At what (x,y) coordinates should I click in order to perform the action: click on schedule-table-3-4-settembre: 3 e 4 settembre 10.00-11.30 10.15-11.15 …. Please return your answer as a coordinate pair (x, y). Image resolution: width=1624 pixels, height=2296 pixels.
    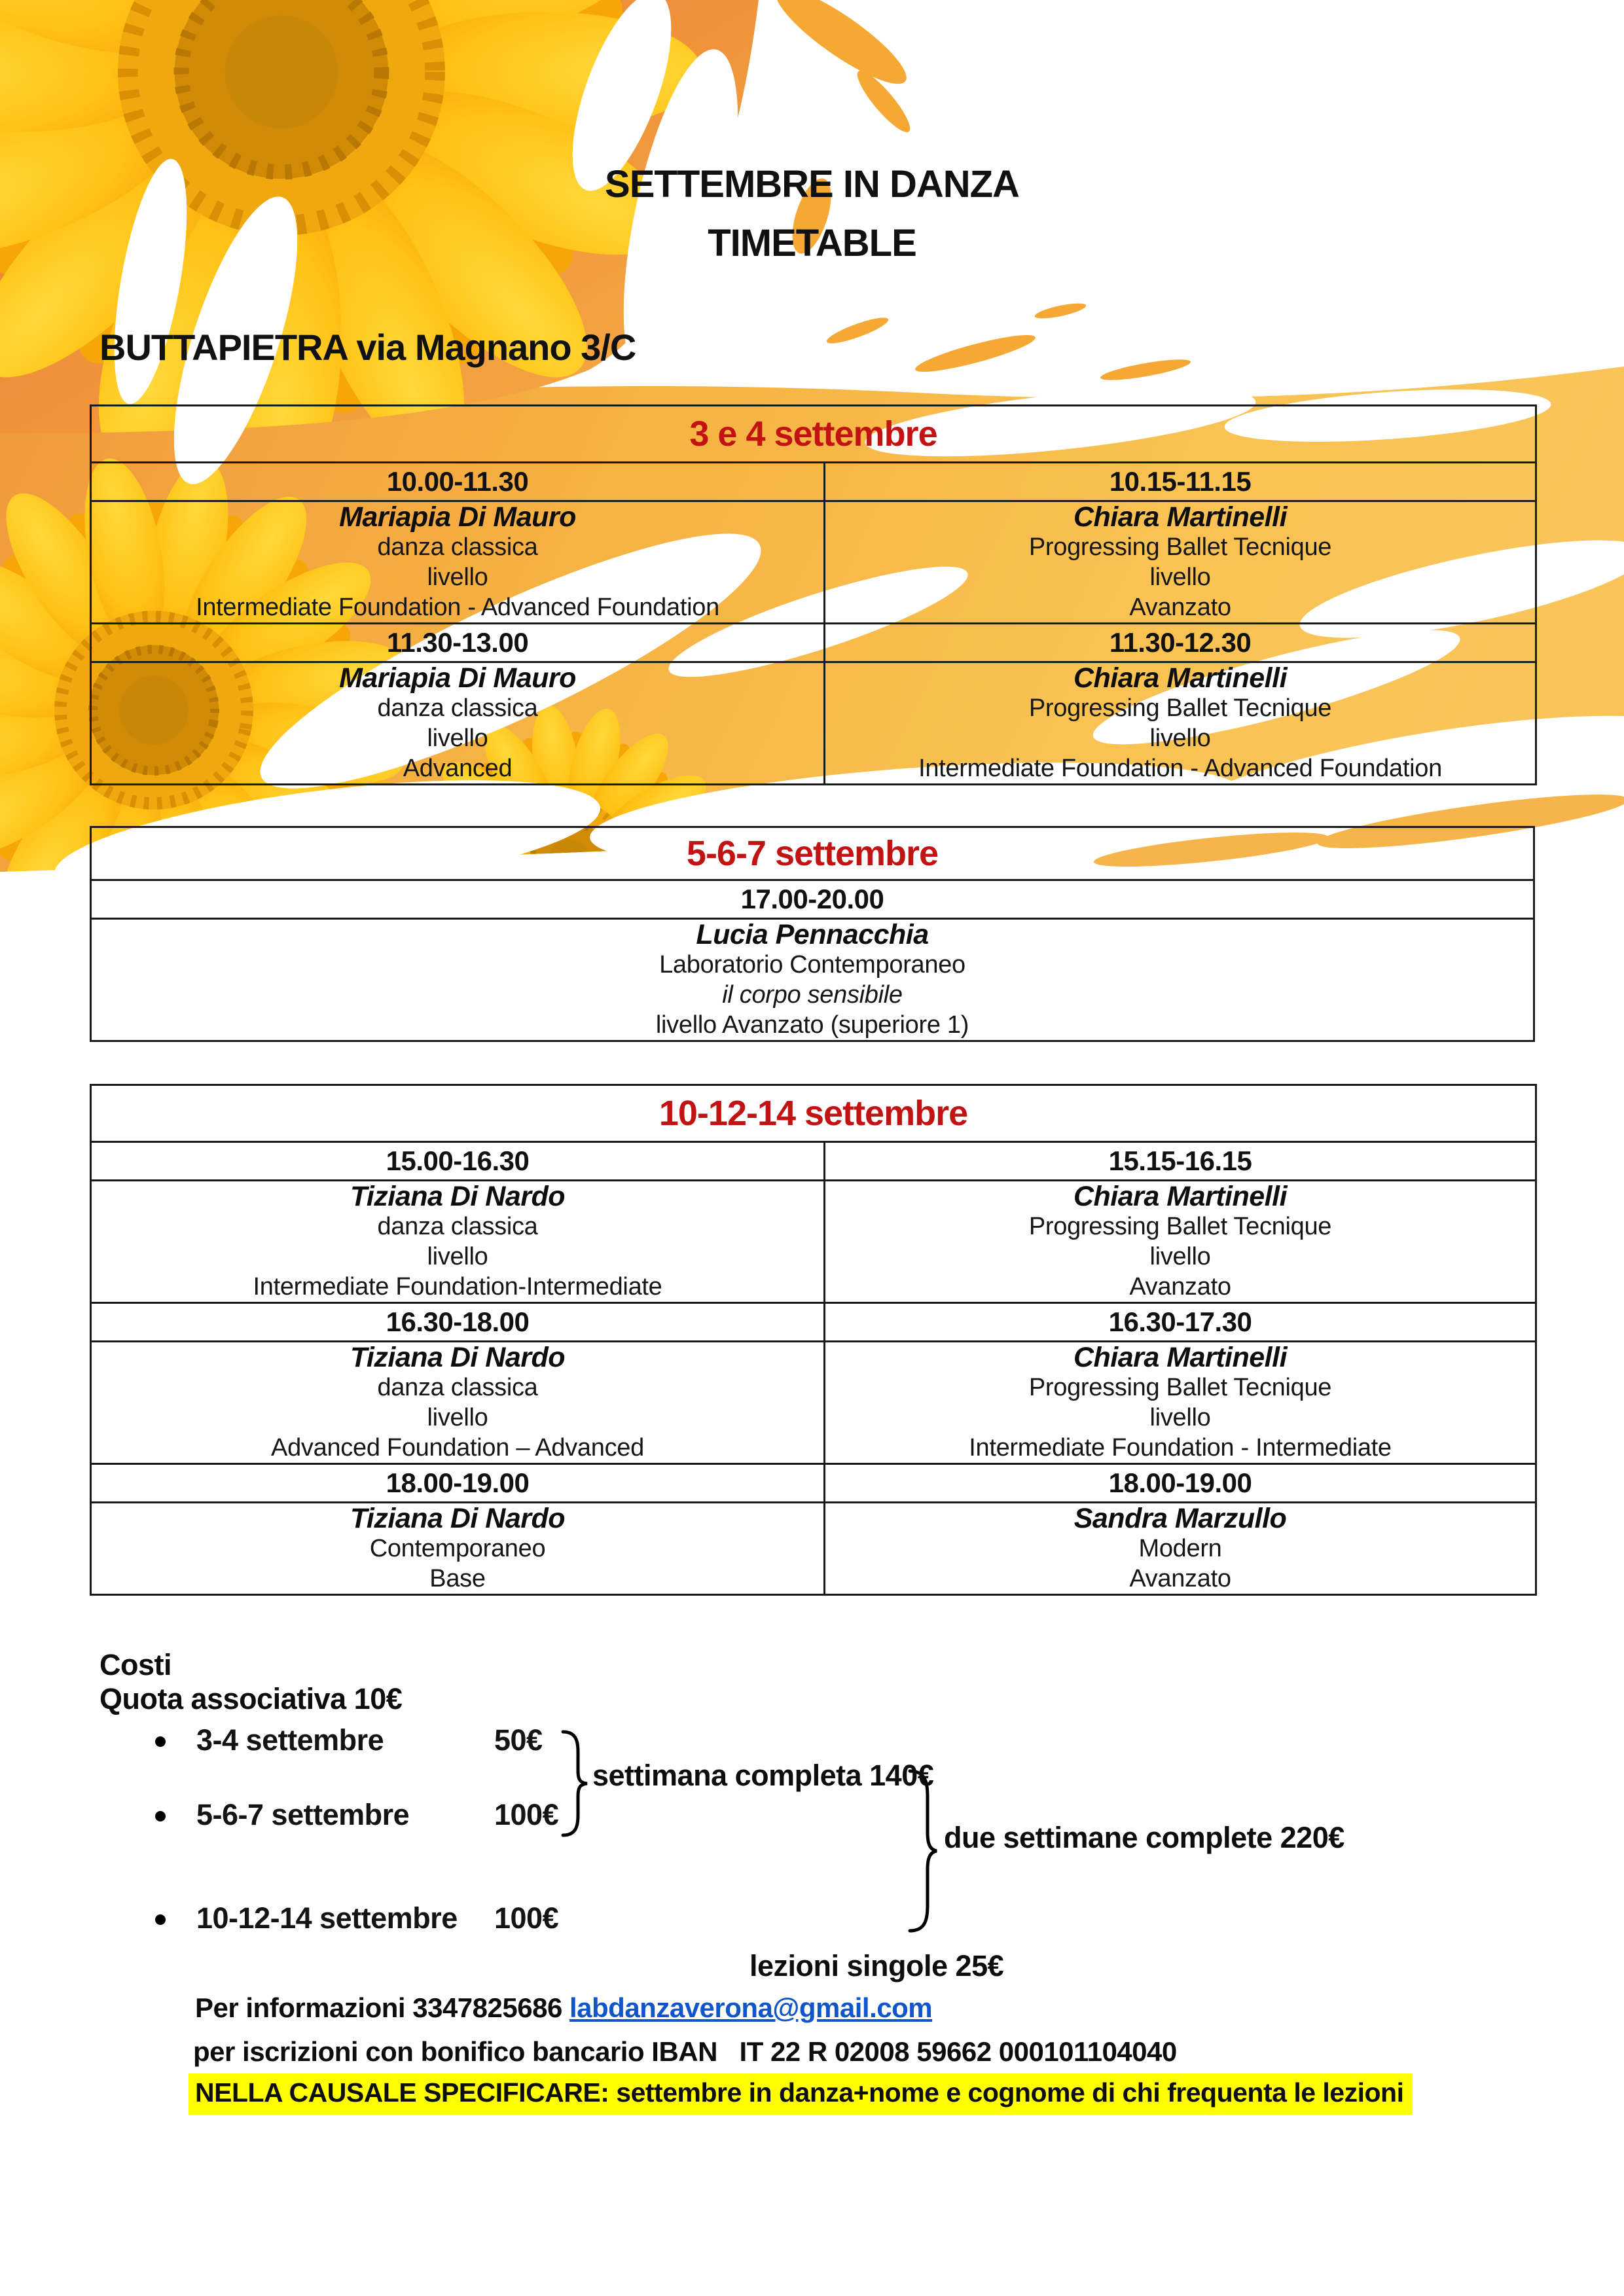
    Looking at the image, I should click on (813, 594).